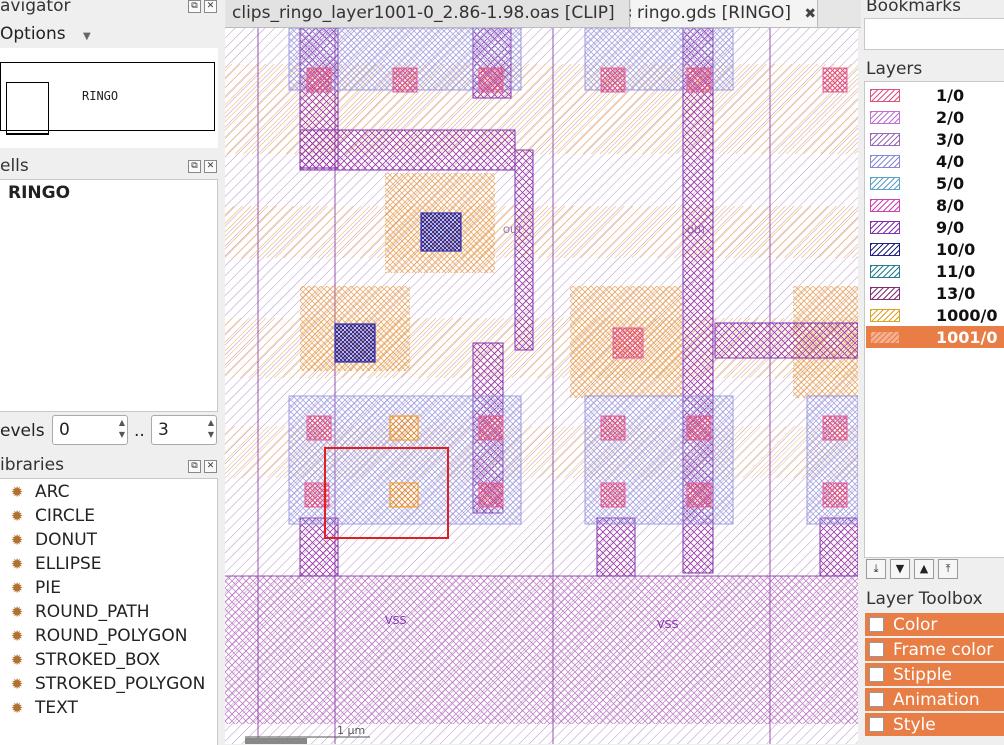  I want to click on move-up-icon: ▲, so click(924, 569).